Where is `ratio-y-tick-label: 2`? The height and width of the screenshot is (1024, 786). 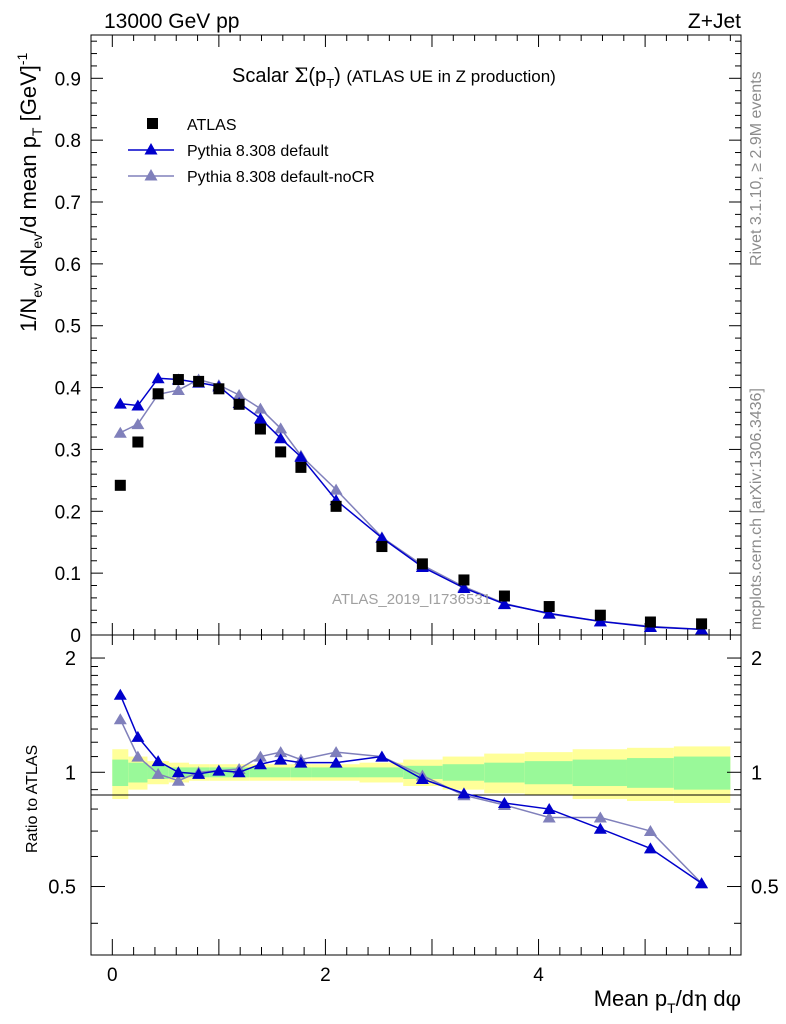
ratio-y-tick-label: 2 is located at coordinates (70, 659).